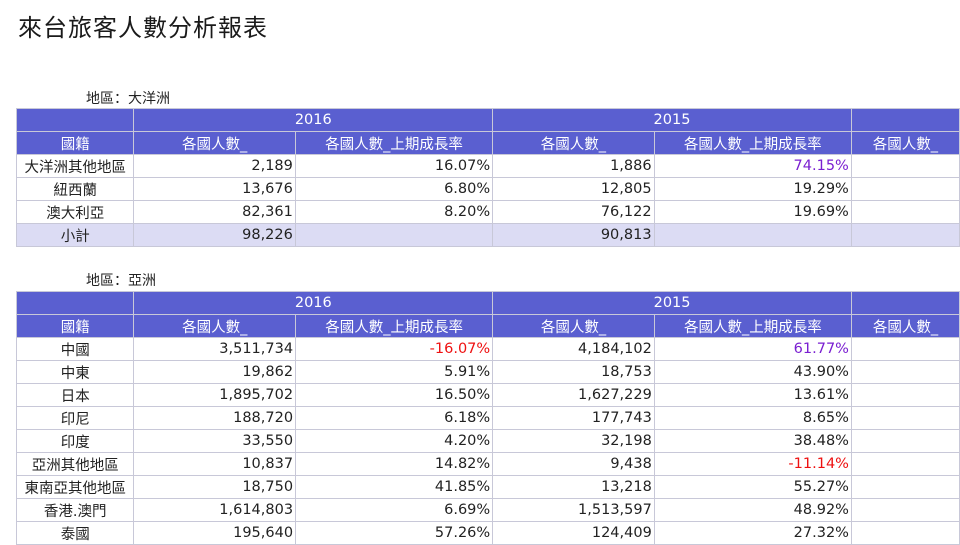 Image resolution: width=960 pixels, height=545 pixels. I want to click on visitors-cell: 188,720, so click(215, 418).